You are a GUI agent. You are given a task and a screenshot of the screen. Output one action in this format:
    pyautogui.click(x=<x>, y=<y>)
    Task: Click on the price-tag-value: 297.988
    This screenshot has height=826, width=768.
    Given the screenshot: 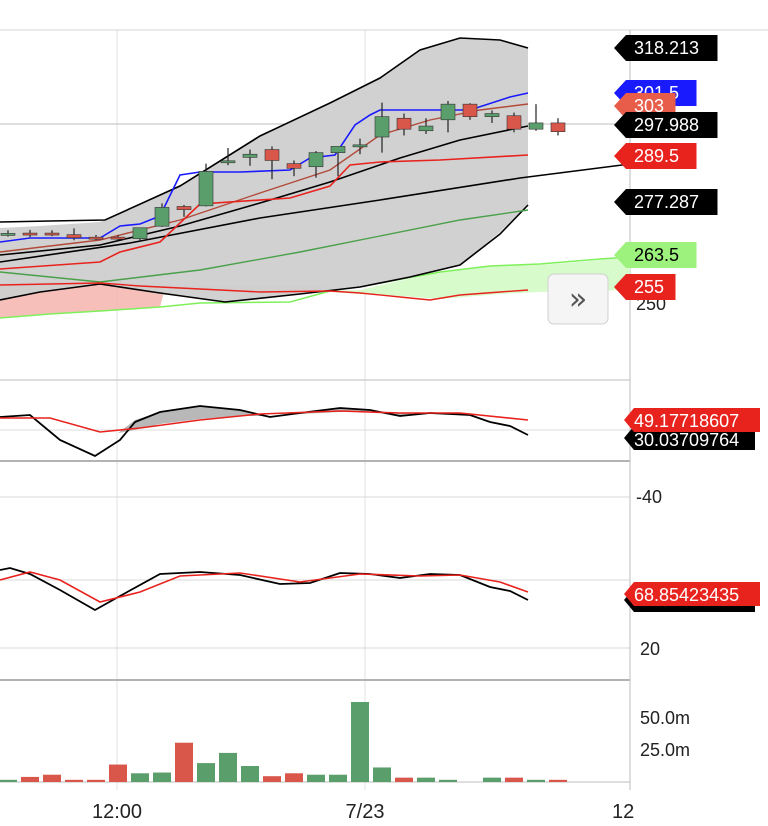 What is the action you would take?
    pyautogui.click(x=666, y=125)
    